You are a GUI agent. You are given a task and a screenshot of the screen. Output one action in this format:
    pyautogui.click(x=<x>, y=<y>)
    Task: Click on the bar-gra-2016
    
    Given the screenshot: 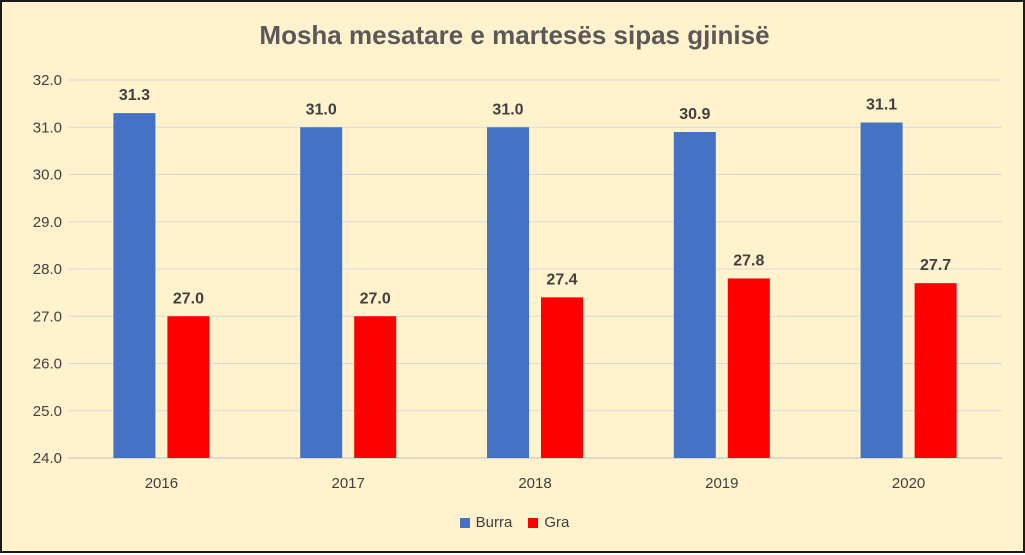 What is the action you would take?
    pyautogui.click(x=188, y=387)
    